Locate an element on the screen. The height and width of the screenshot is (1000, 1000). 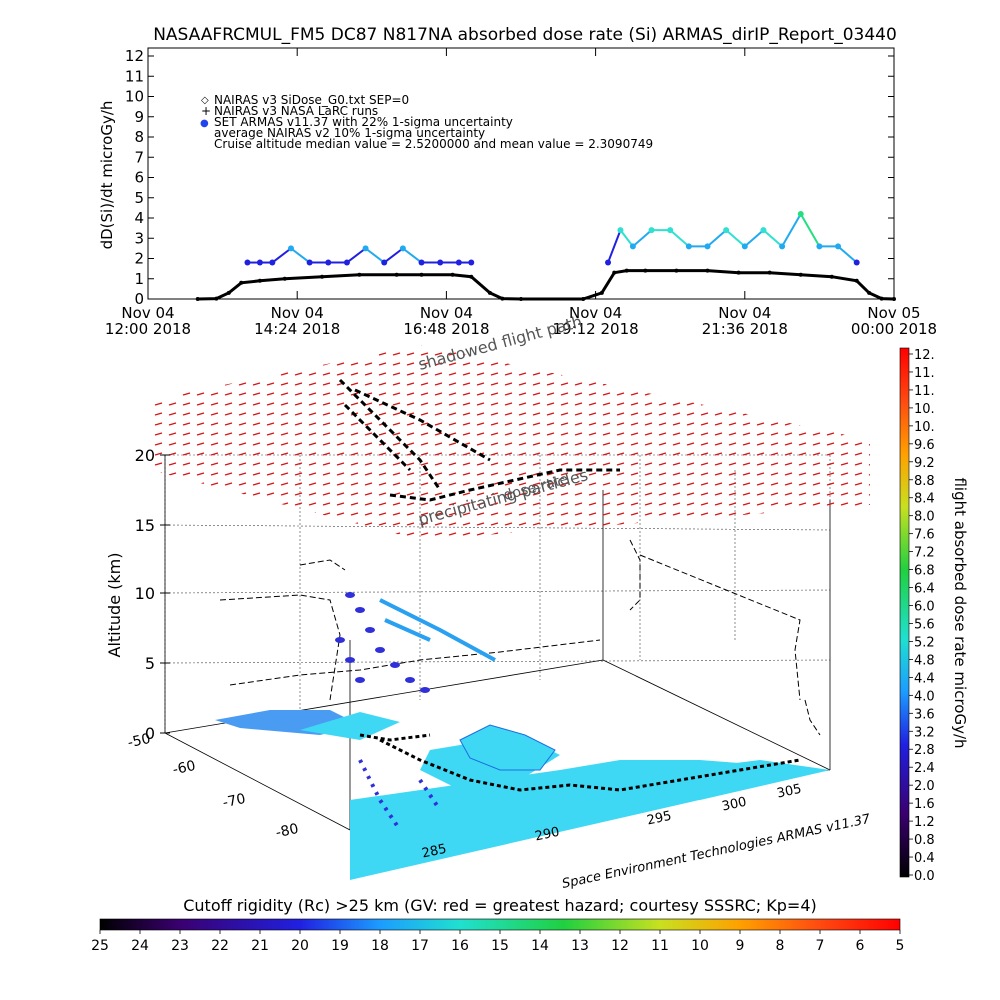
rigidity-colorbar-tick-label: 8 is located at coordinates (780, 946).